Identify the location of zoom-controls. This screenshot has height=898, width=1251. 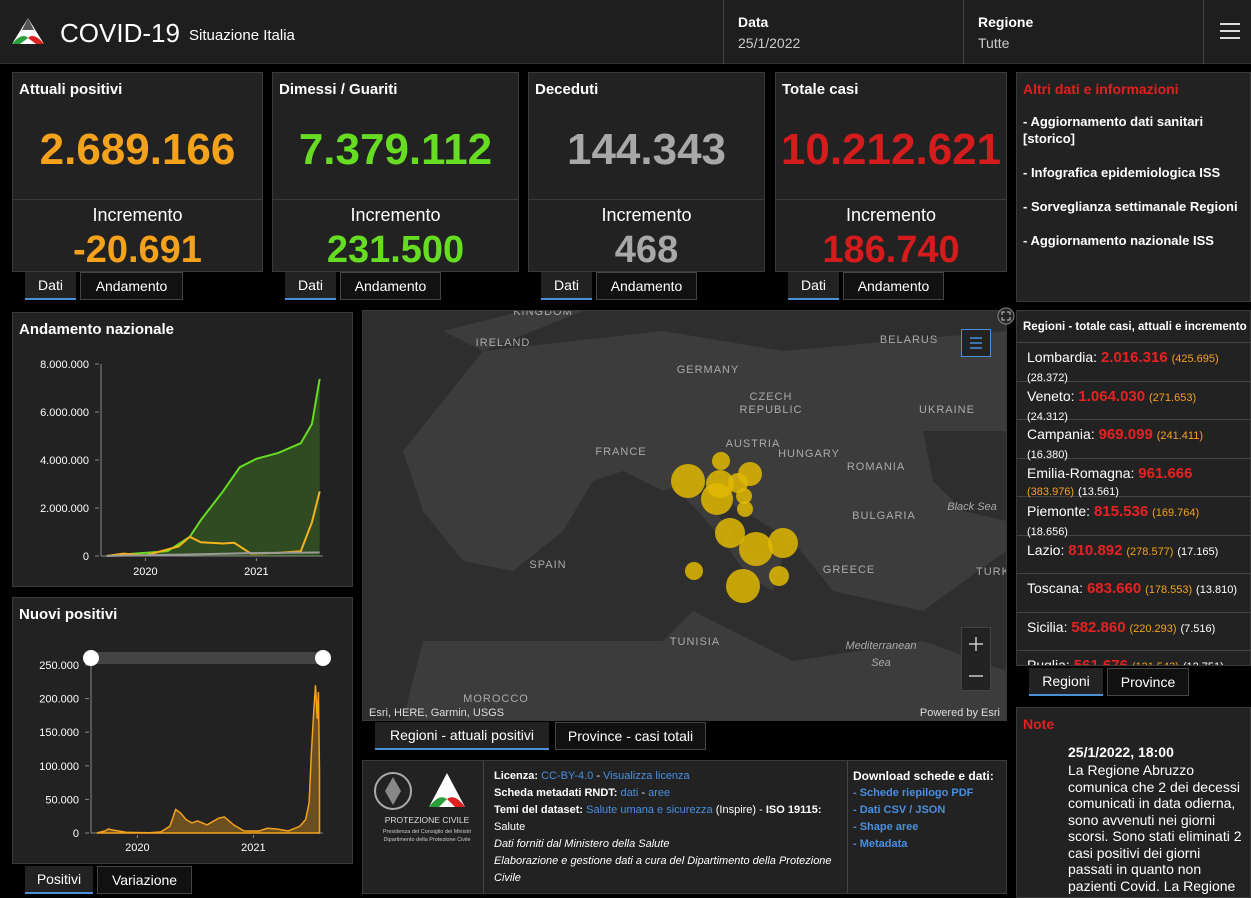
(976, 659).